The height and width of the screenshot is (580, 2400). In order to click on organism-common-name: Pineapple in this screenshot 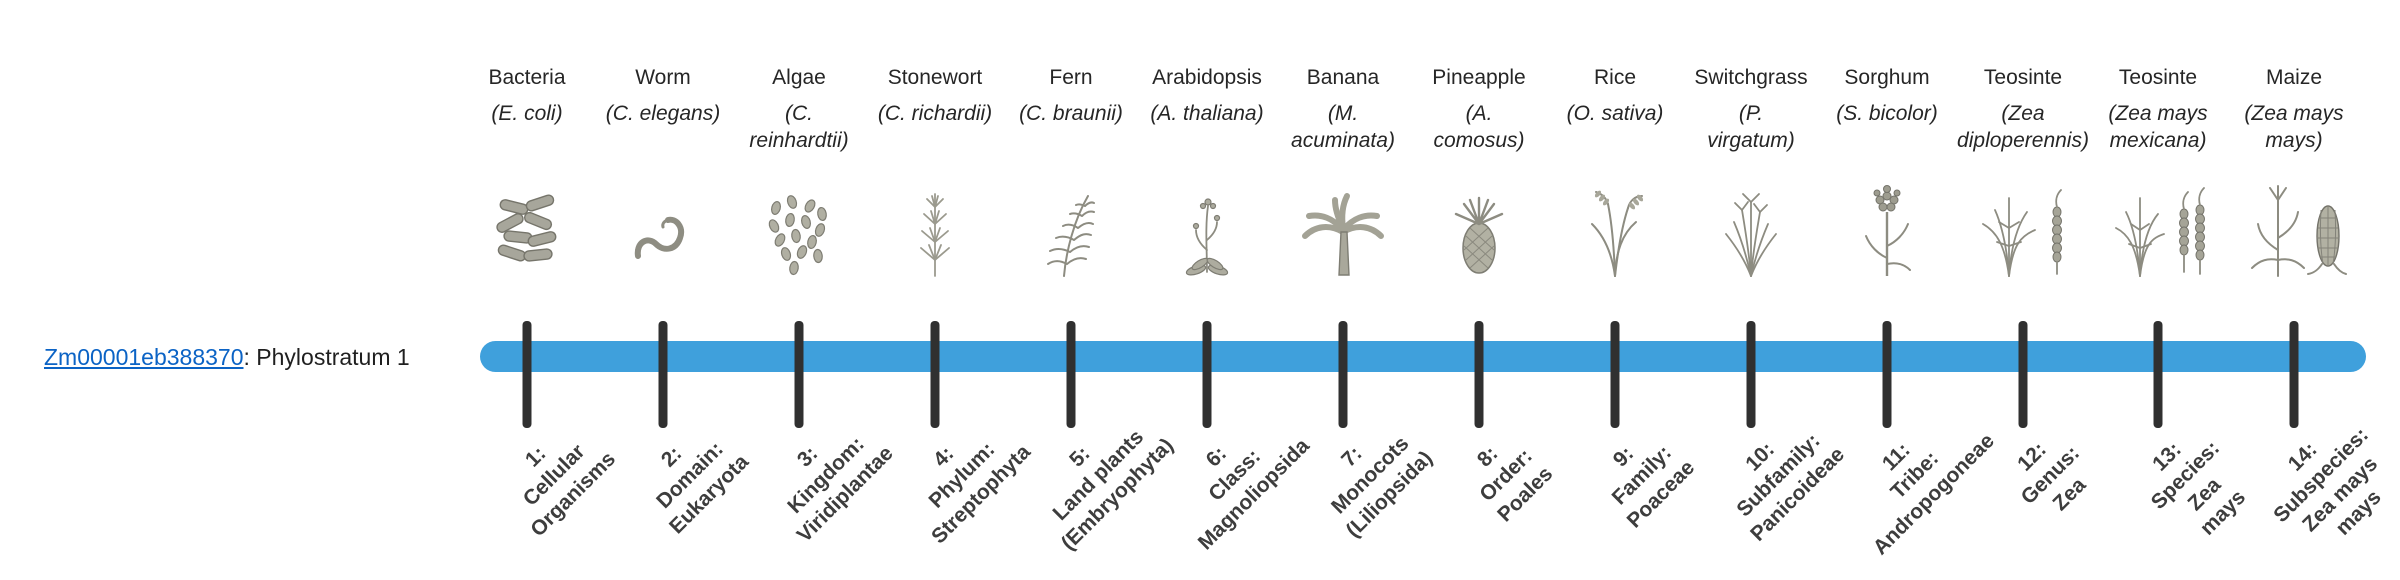, I will do `click(1479, 77)`.